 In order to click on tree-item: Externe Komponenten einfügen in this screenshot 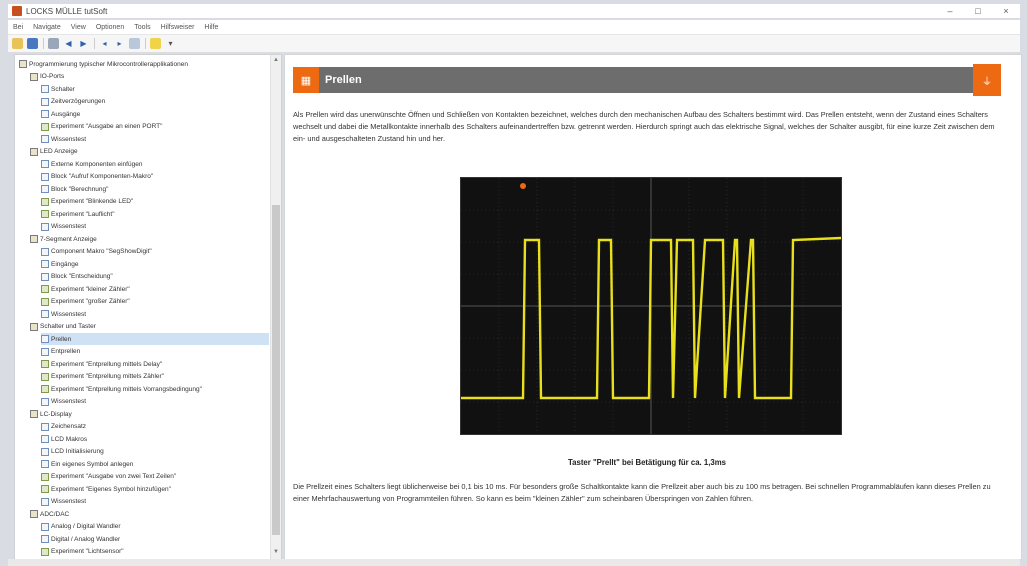, I will do `click(155, 164)`.